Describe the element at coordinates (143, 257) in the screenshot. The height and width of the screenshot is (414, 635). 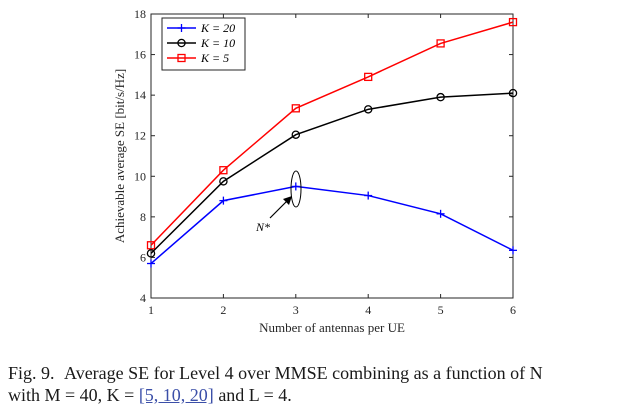
I see `y-tick-label: 6` at that location.